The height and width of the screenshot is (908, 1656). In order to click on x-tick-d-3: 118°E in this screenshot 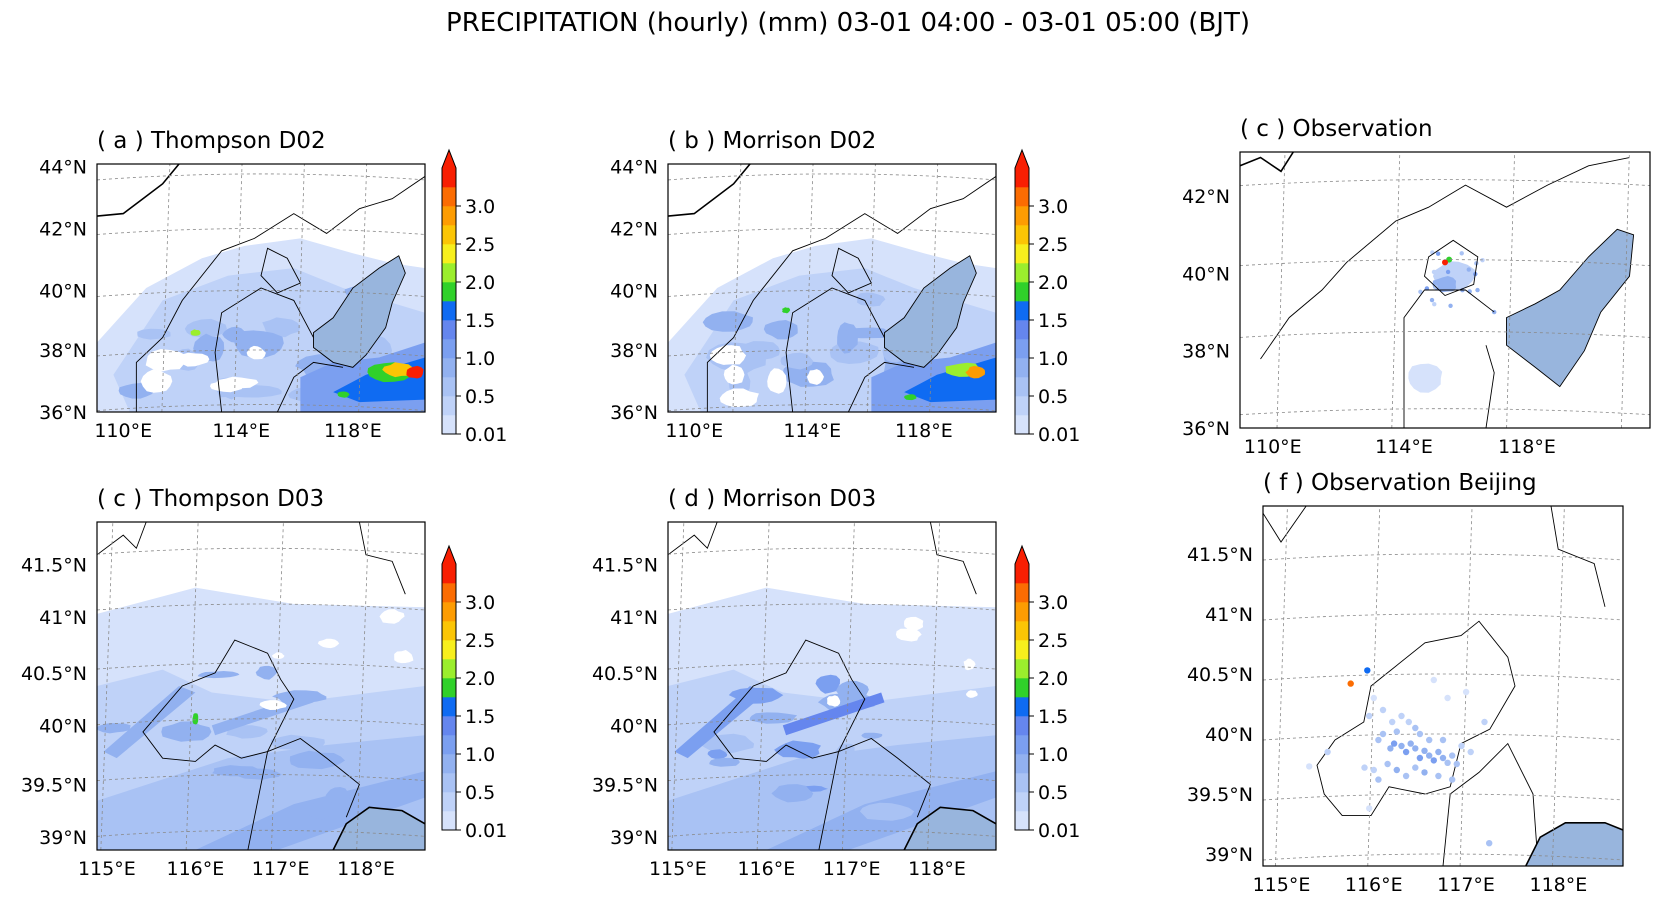, I will do `click(937, 869)`.